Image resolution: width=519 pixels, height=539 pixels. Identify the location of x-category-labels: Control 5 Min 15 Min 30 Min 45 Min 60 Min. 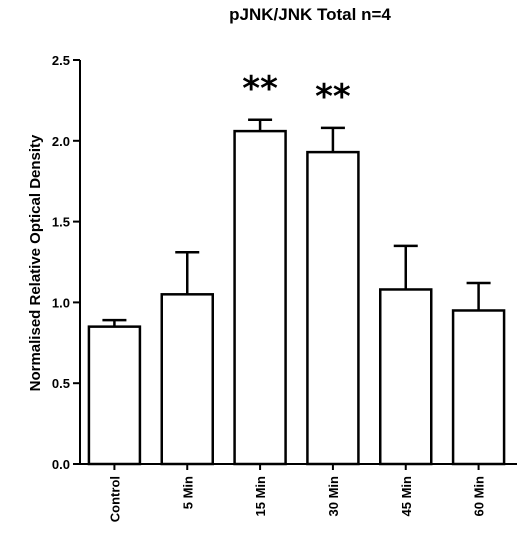
(297, 493).